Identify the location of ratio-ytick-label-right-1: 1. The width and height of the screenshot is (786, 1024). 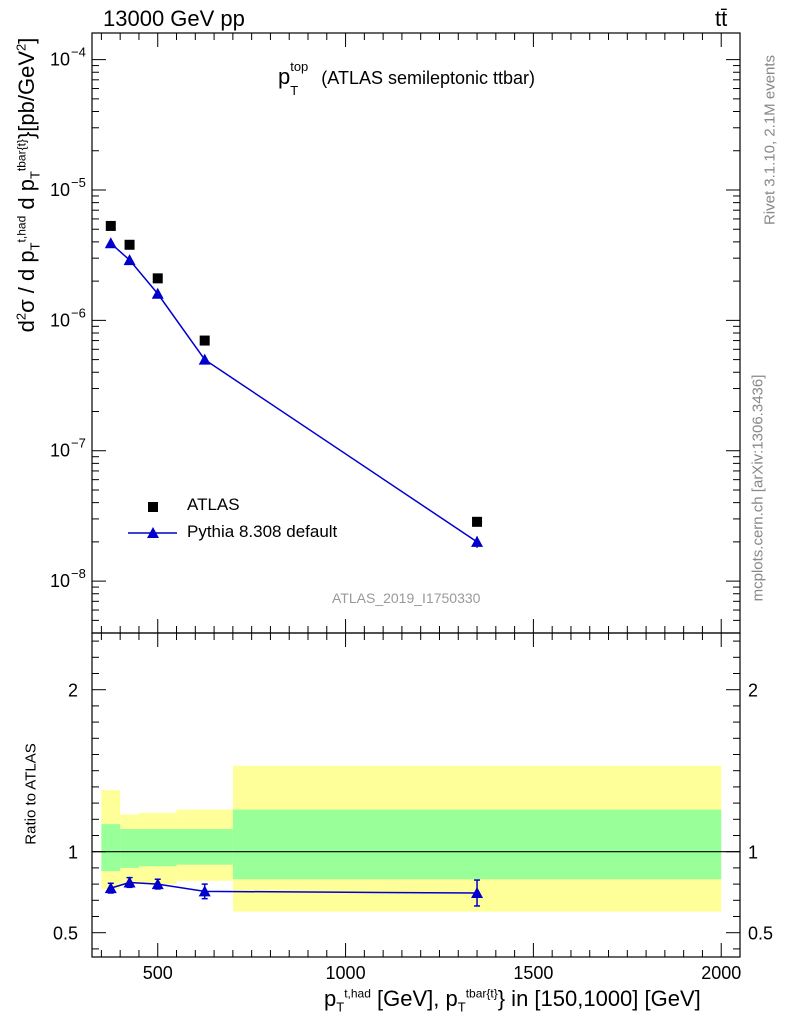
(753, 853).